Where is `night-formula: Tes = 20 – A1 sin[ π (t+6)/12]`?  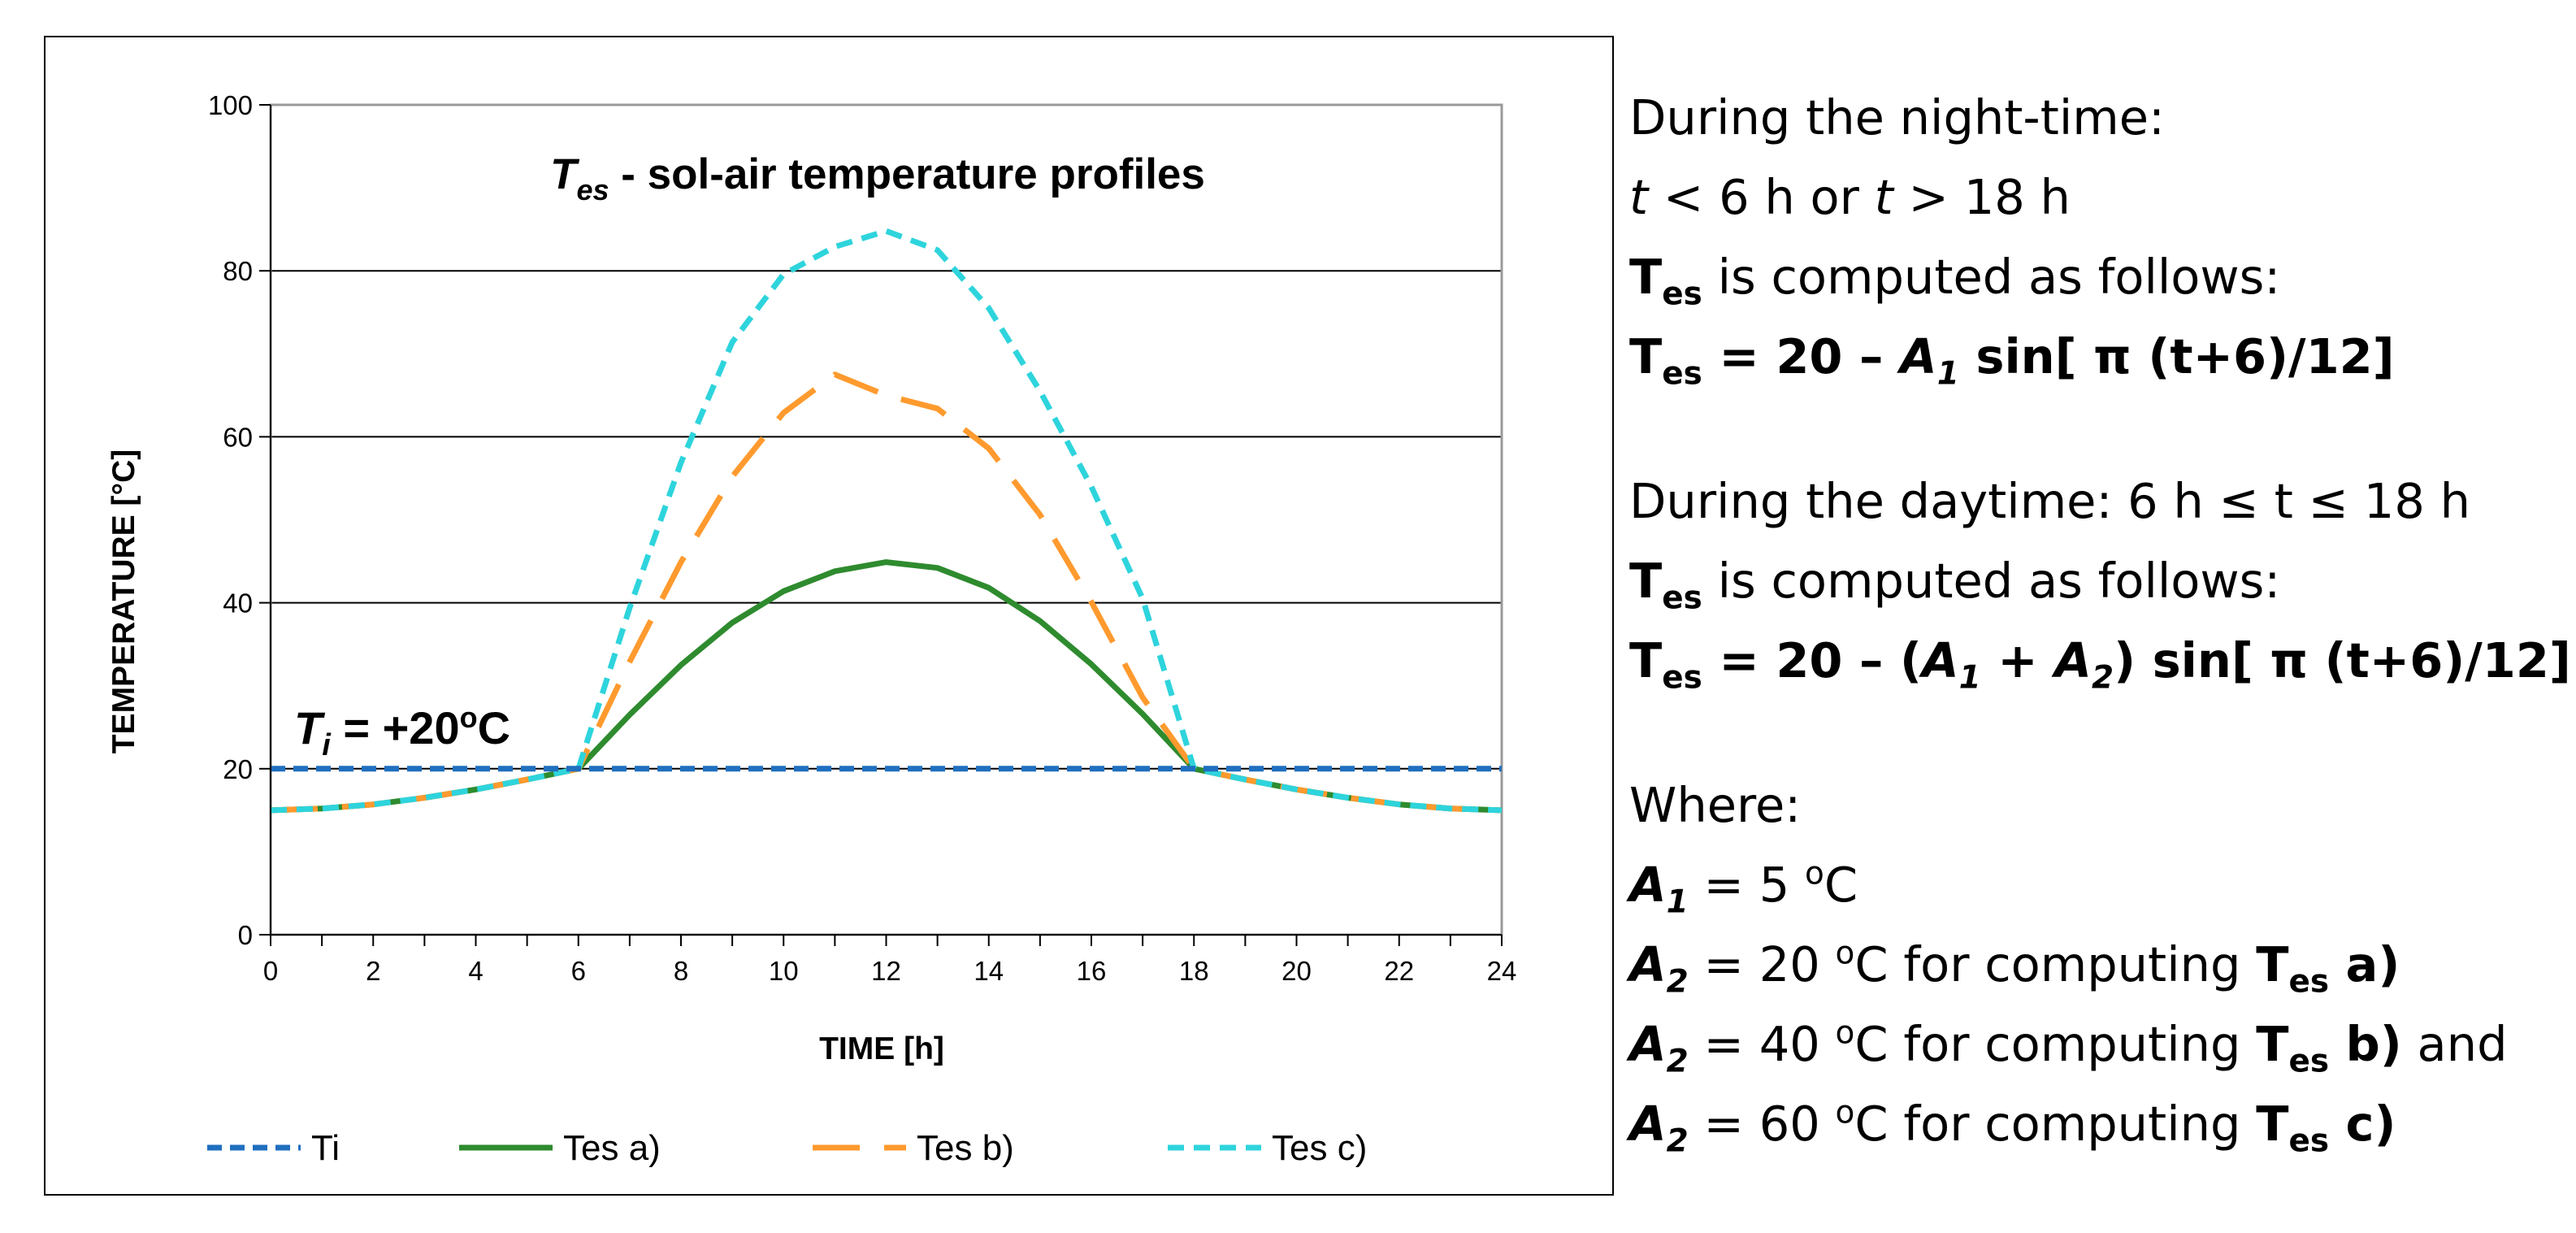 night-formula: Tes = 20 – A1 sin[ π (t+6)/12] is located at coordinates (2092, 357).